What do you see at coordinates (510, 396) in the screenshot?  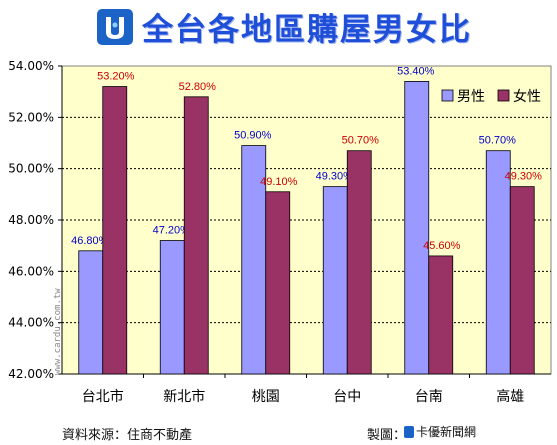 I see `x-tick-label: 高雄` at bounding box center [510, 396].